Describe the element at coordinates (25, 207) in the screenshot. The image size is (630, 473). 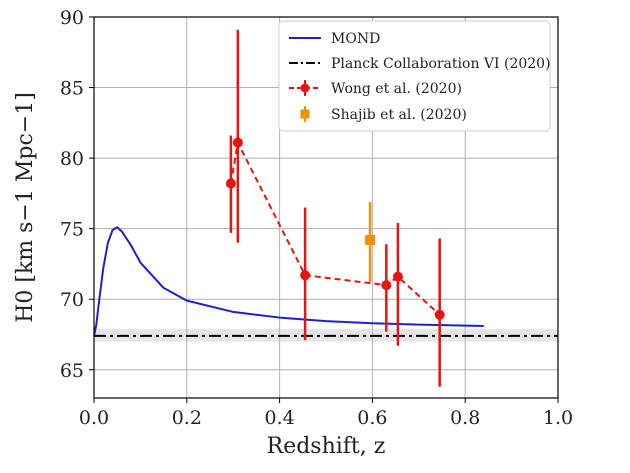
I see `y-axis-title: H0 [km s−1 Mpc−1]` at that location.